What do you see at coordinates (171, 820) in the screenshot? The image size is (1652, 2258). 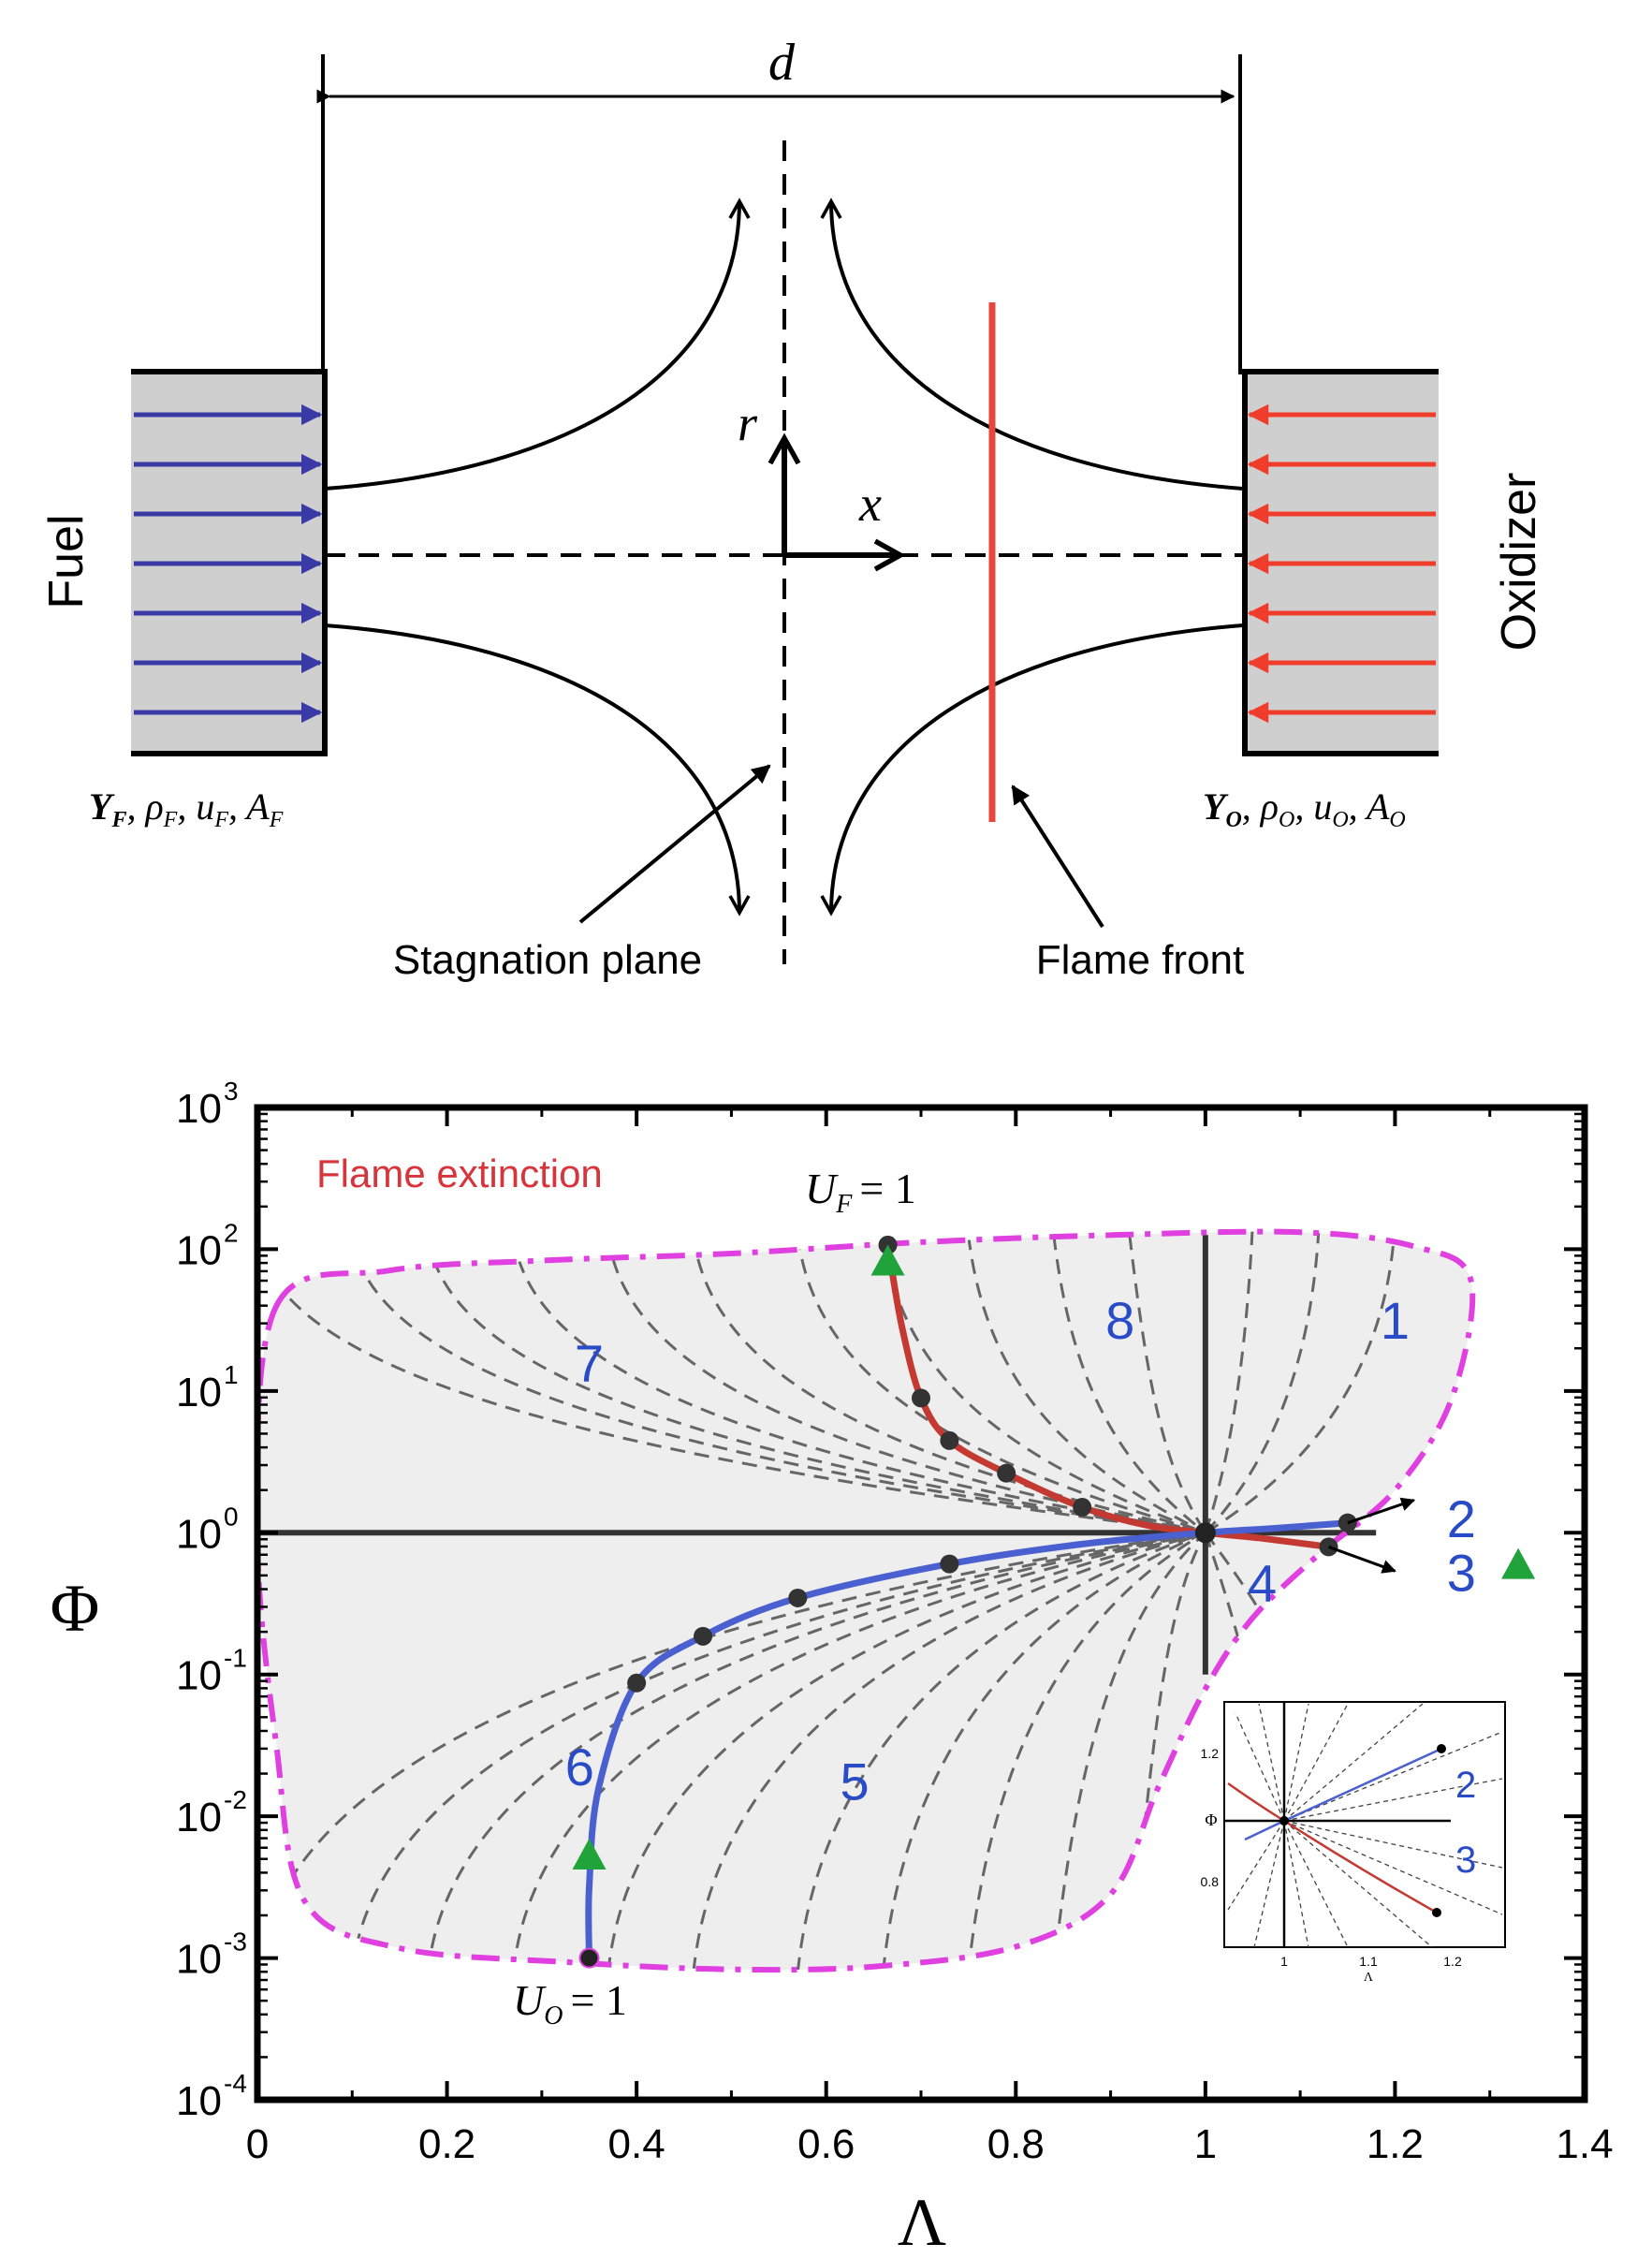 I see `fuel-prop-rho-sub: F` at bounding box center [171, 820].